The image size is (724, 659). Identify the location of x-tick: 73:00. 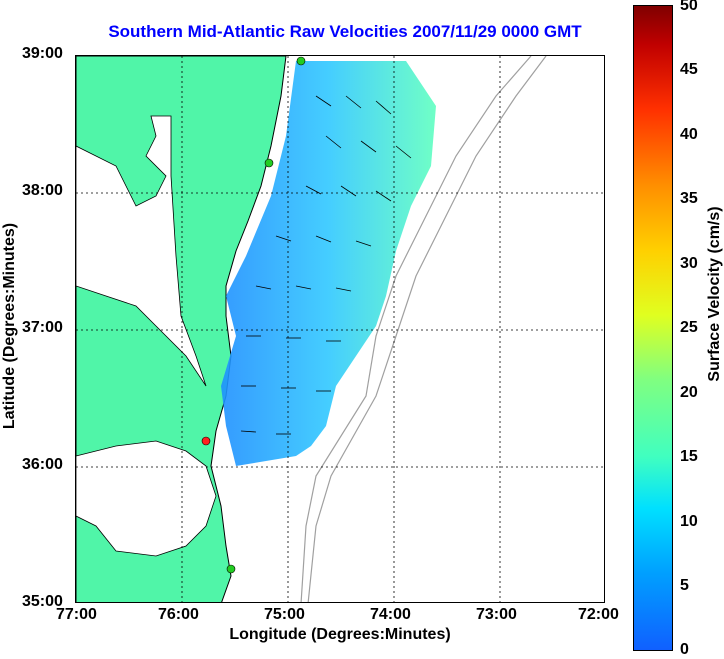
(496, 614).